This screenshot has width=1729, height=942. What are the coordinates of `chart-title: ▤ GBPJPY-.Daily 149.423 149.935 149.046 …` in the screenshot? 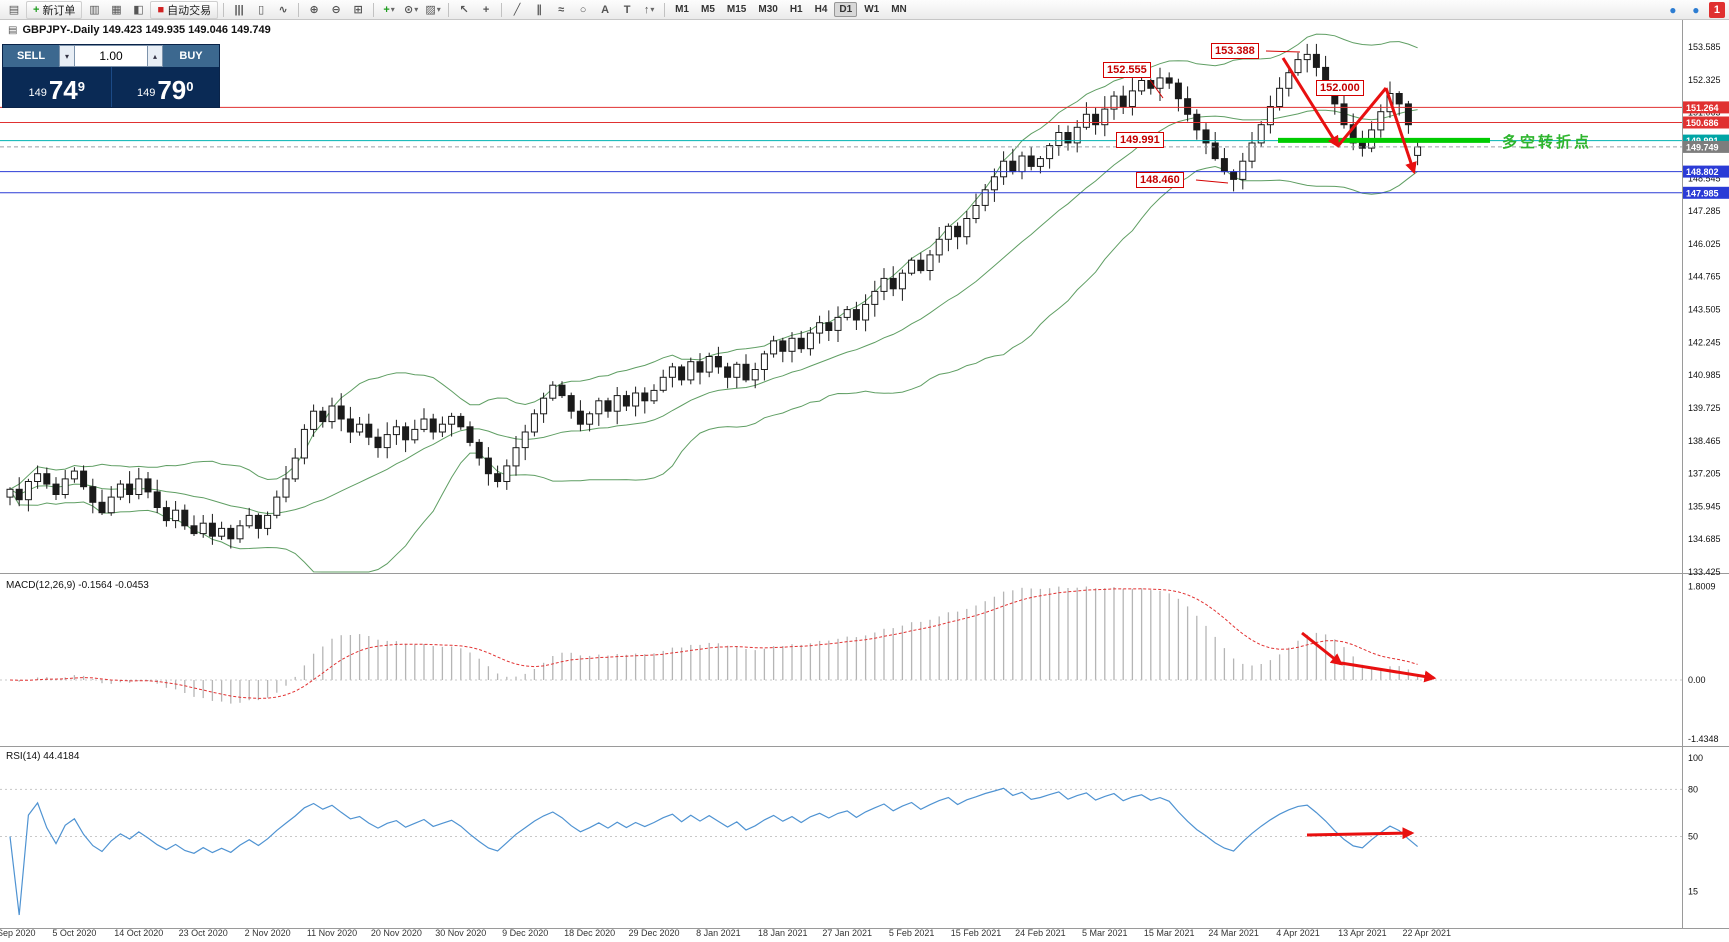 It's located at (139, 30).